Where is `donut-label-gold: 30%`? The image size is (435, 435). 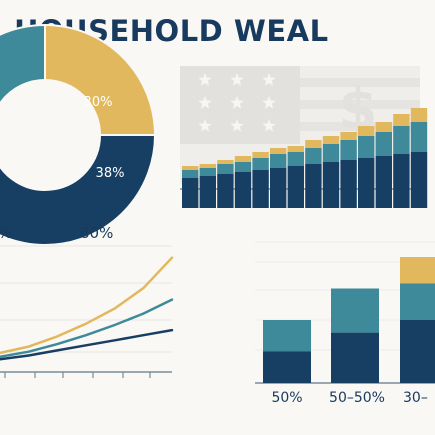
donut-label-gold: 30% is located at coordinates (98, 102).